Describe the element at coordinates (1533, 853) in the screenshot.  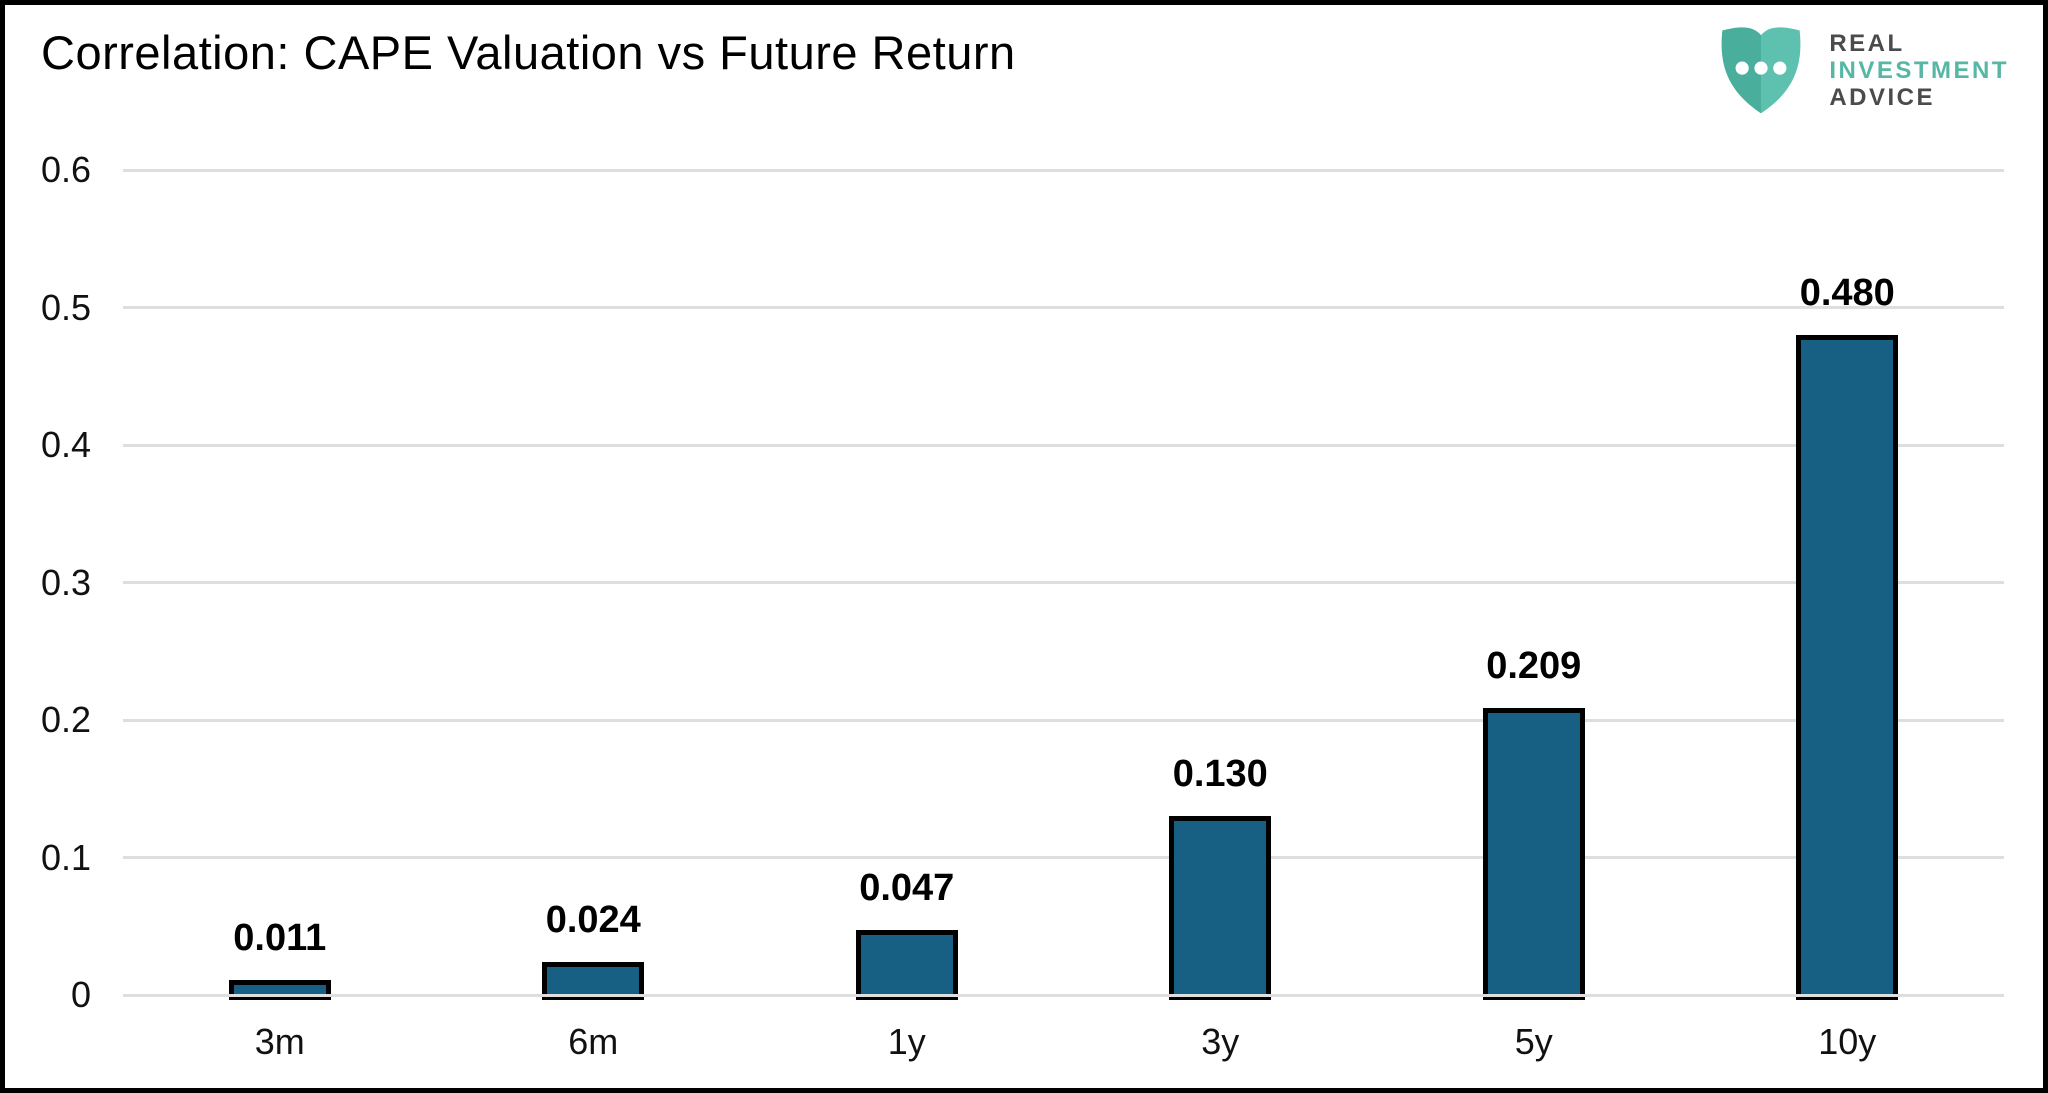
I see `bar-5y` at that location.